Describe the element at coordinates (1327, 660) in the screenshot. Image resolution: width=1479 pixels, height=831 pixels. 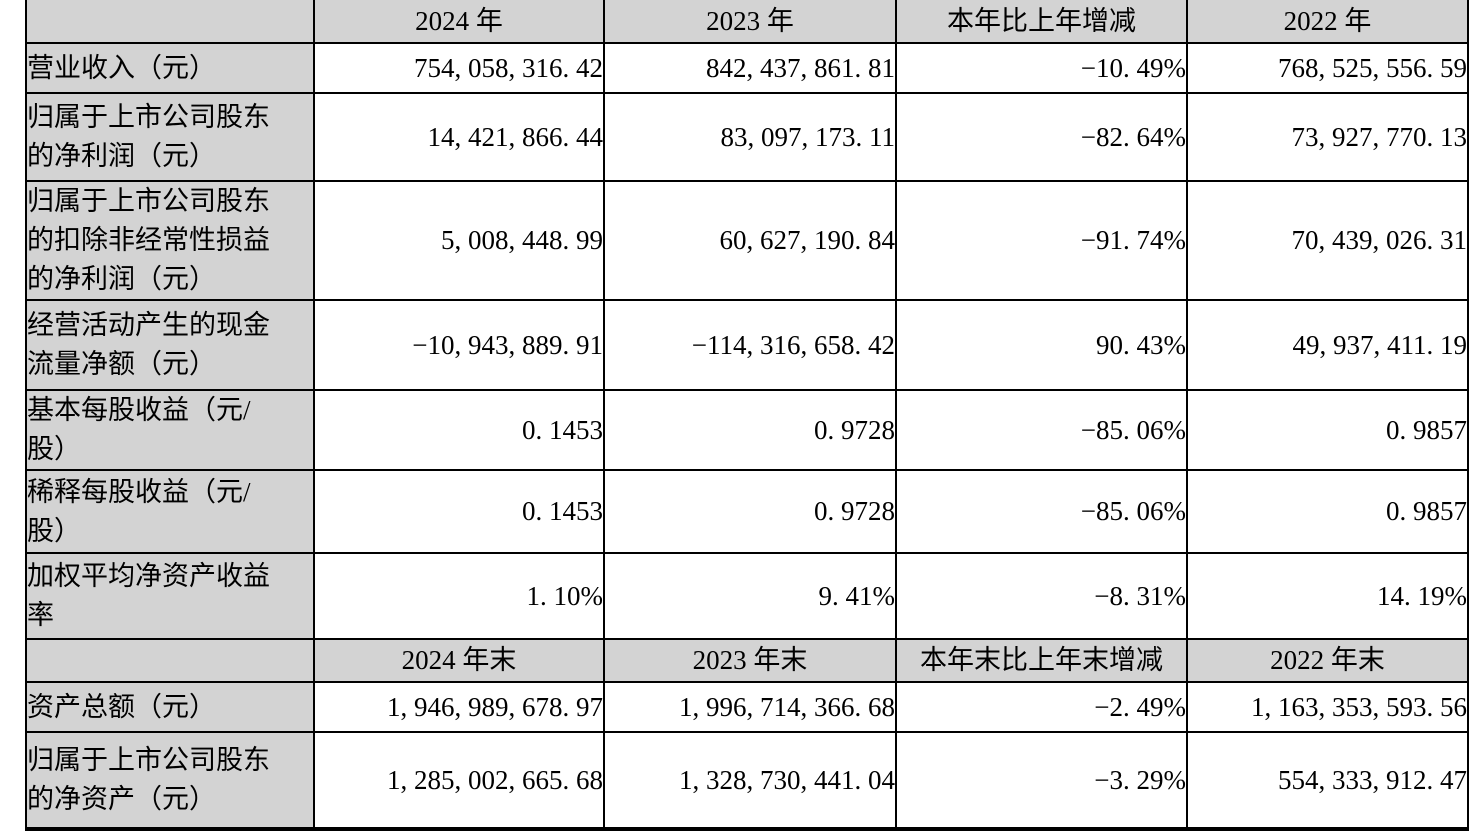
I see `header-cell: 2022 年末` at that location.